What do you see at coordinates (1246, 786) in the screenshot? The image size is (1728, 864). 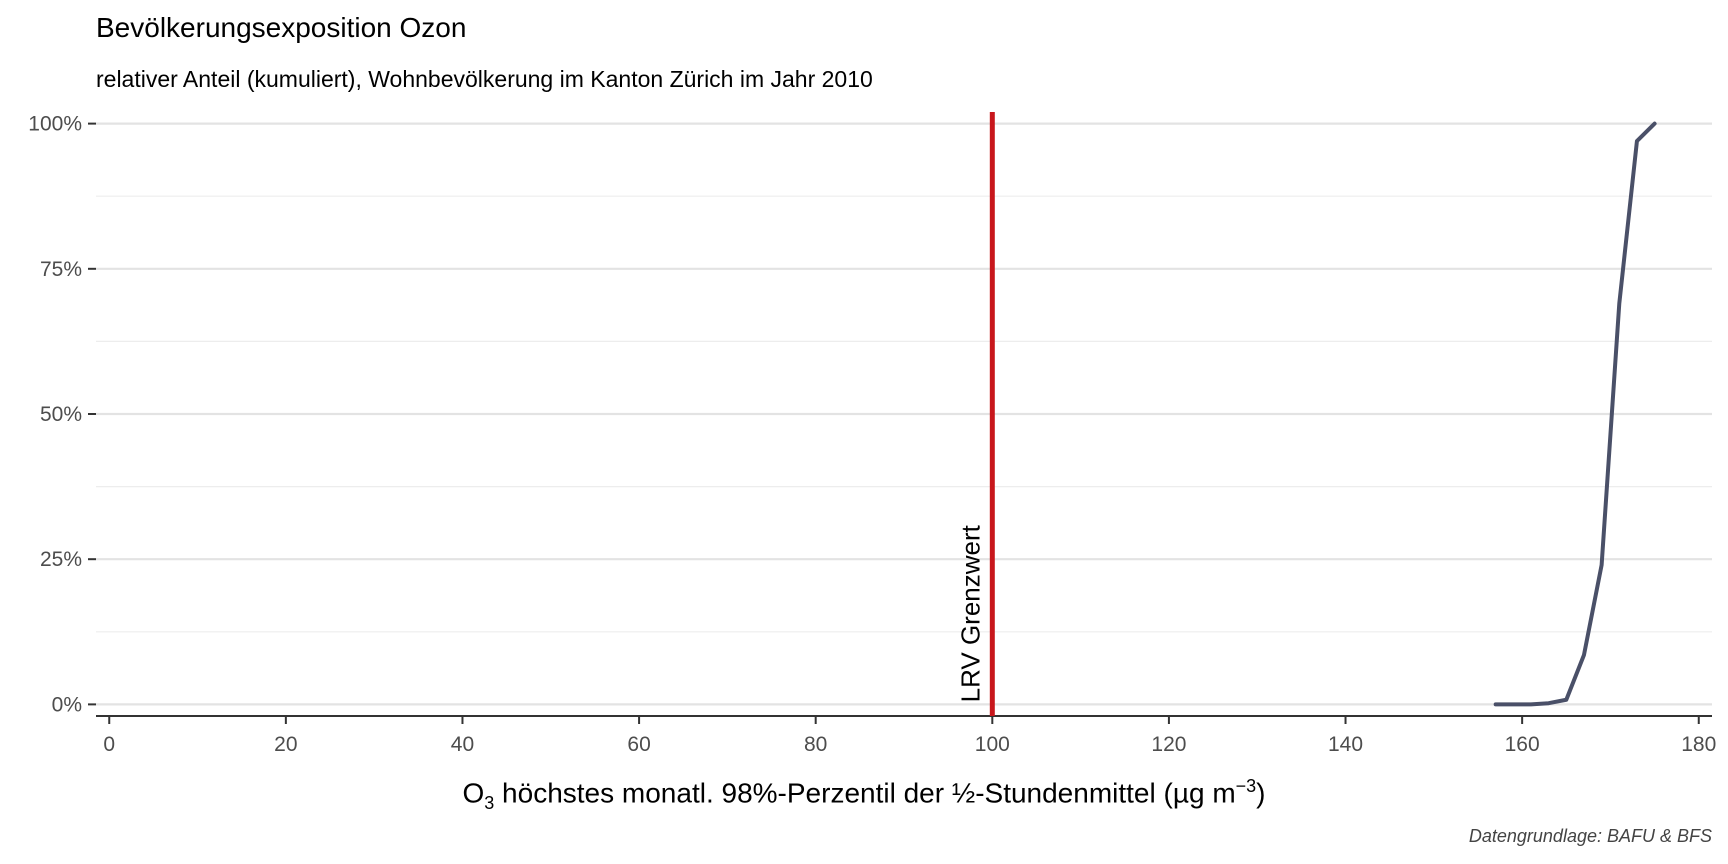 I see `x-axis-title-superscript: −3` at bounding box center [1246, 786].